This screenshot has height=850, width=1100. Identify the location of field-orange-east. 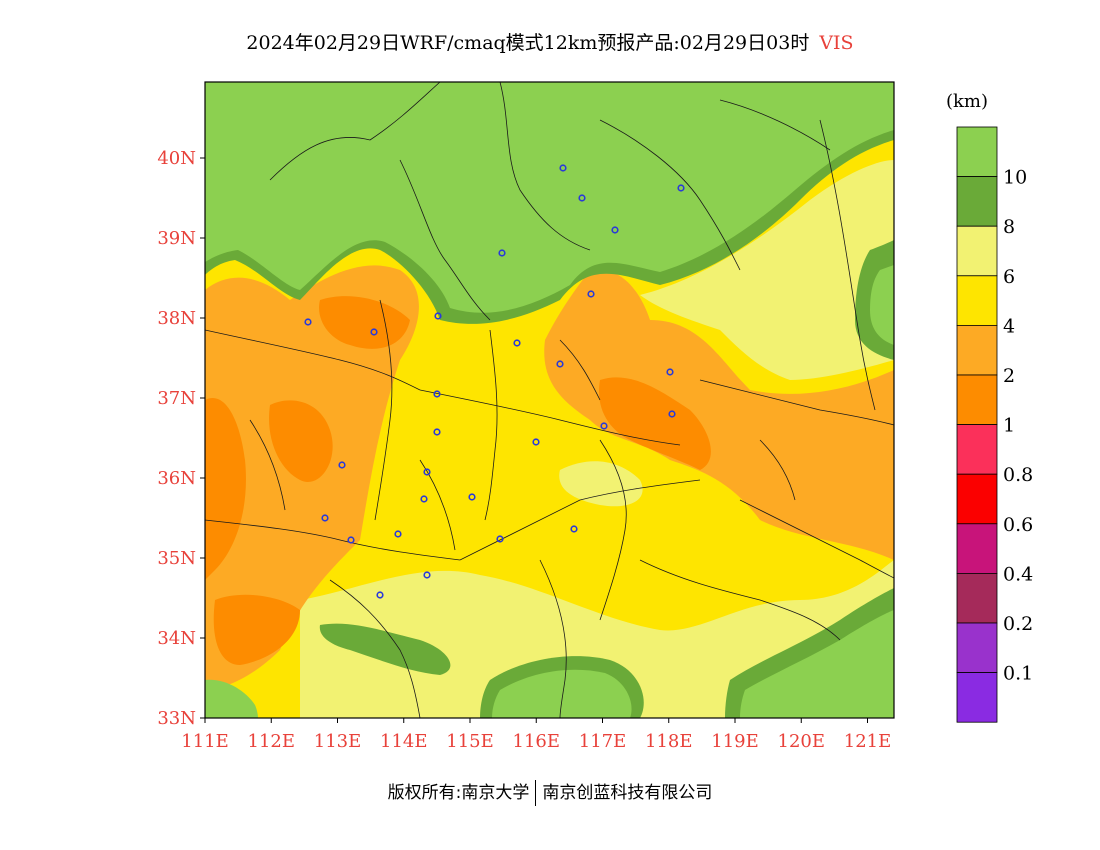
(719, 414).